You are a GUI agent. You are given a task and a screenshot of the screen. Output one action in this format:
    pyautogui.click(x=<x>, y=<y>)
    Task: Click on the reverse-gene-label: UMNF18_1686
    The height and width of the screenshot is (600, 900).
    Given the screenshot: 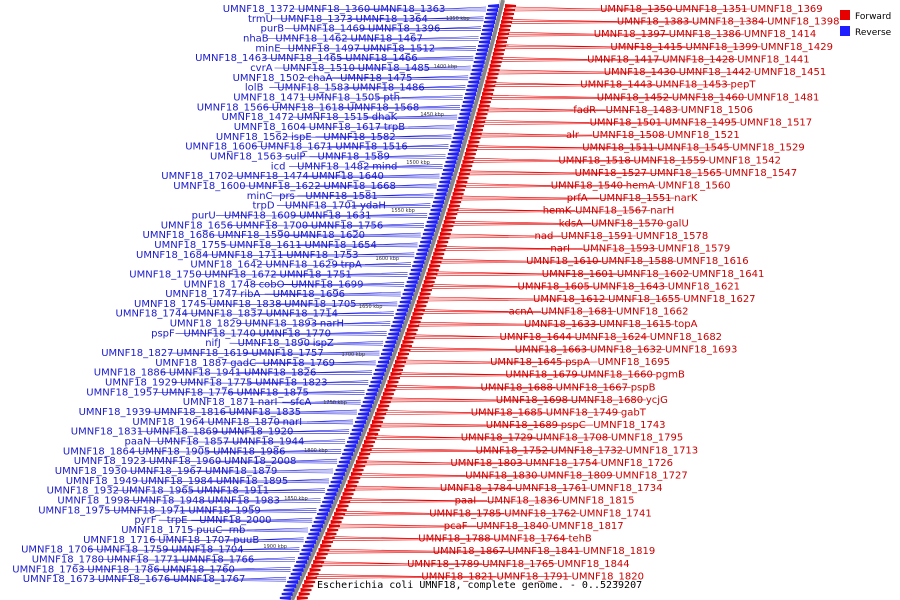 What is the action you would take?
    pyautogui.click(x=179, y=235)
    